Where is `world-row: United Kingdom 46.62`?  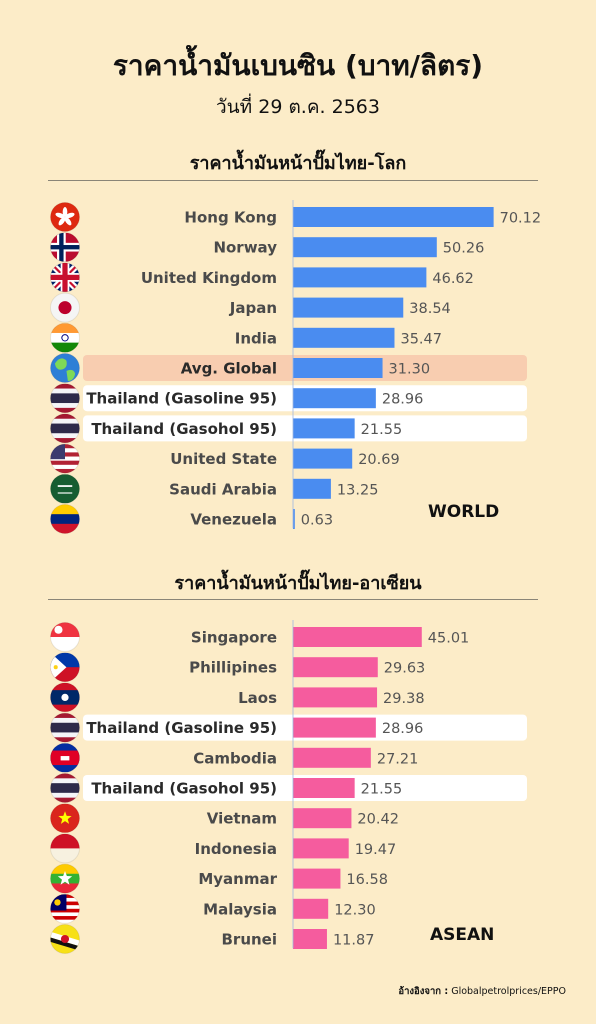 world-row: United Kingdom 46.62 is located at coordinates (262, 277).